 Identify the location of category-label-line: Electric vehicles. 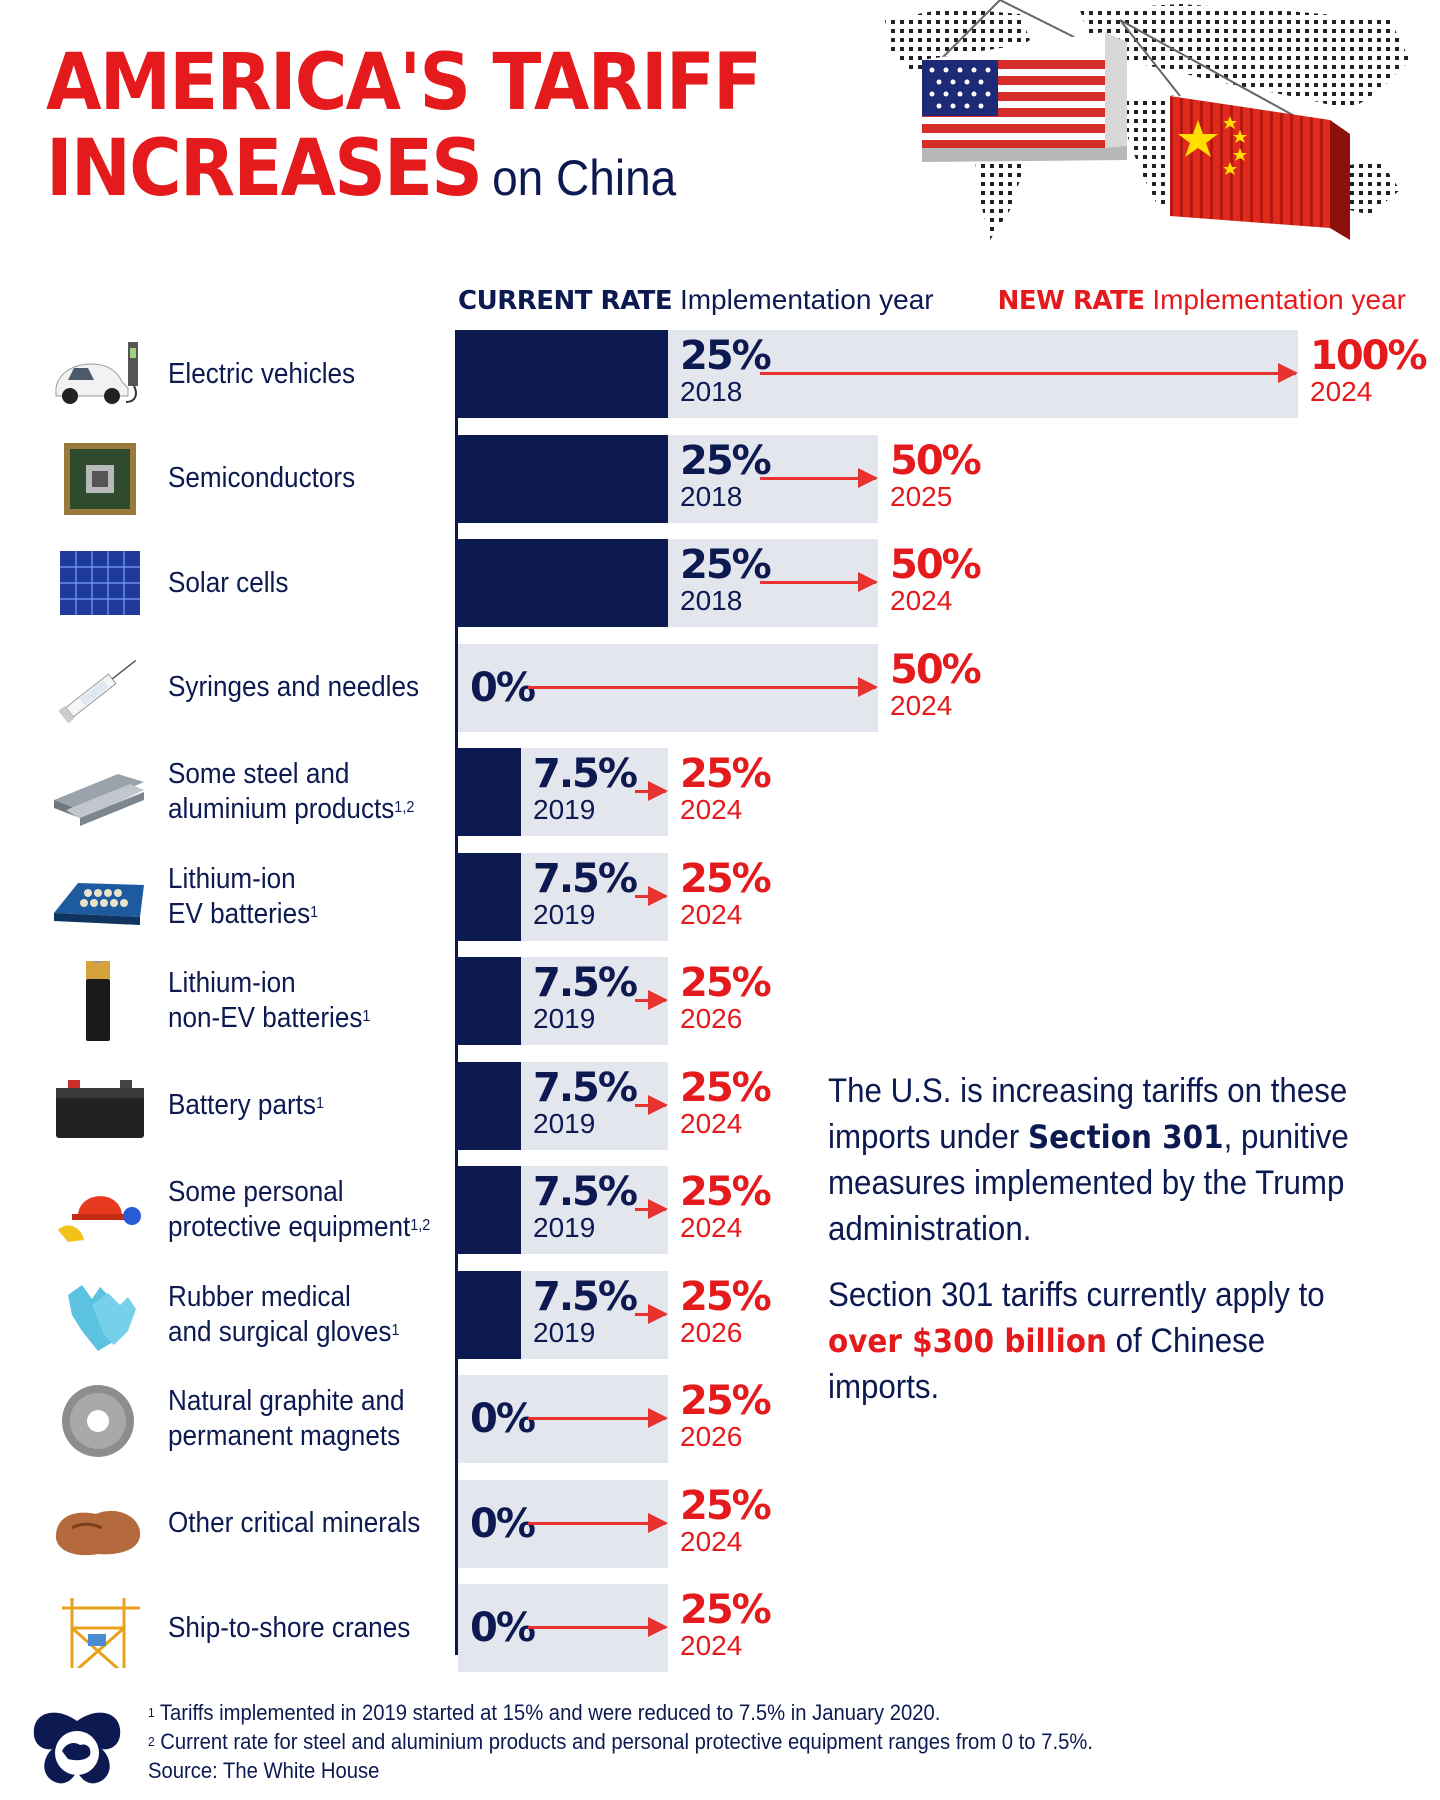
(262, 373).